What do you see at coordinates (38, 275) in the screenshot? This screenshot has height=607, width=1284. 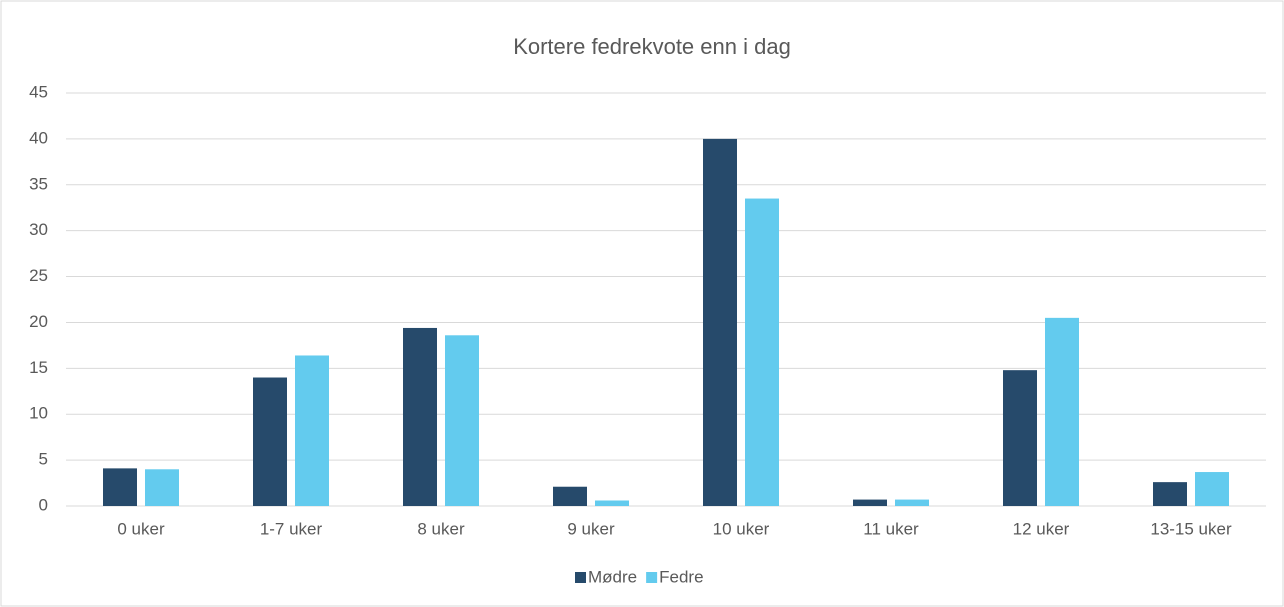 I see `y-tick-label: 25` at bounding box center [38, 275].